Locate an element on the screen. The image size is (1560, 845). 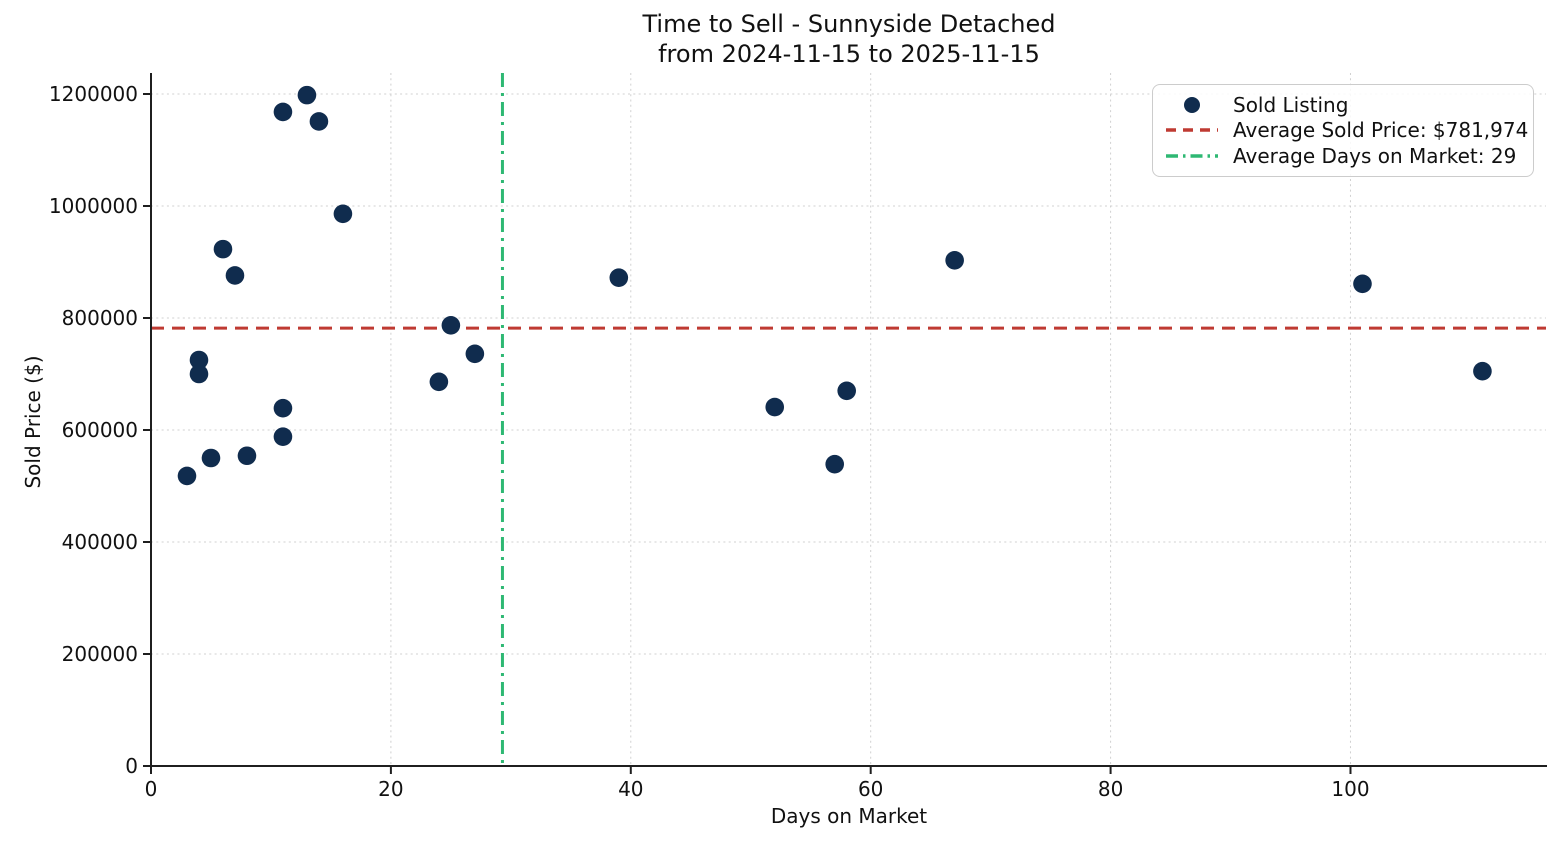
y-tick-label: 0 is located at coordinates (131, 766).